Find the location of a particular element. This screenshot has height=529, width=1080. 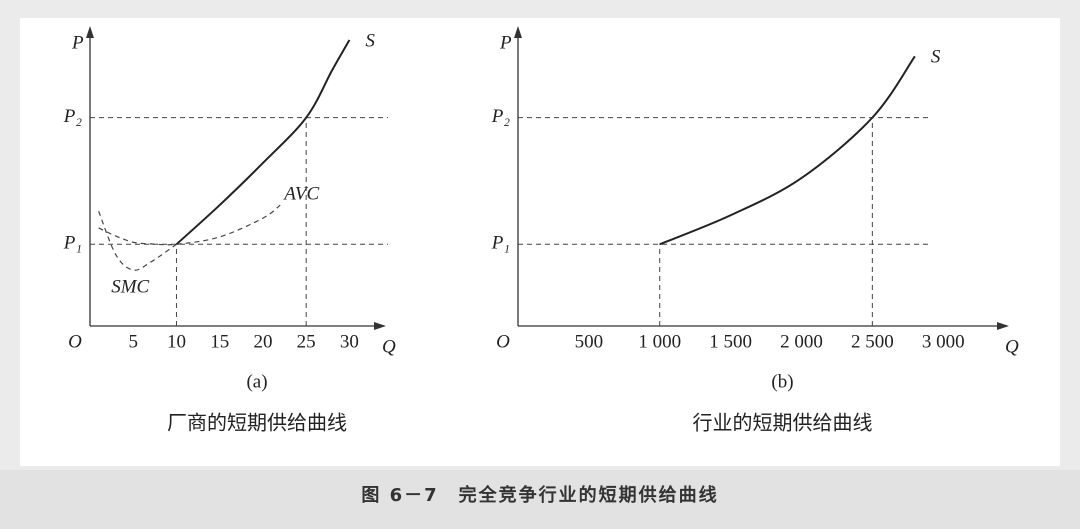

chart-title: 厂商的短期供给曲线 is located at coordinates (257, 423).